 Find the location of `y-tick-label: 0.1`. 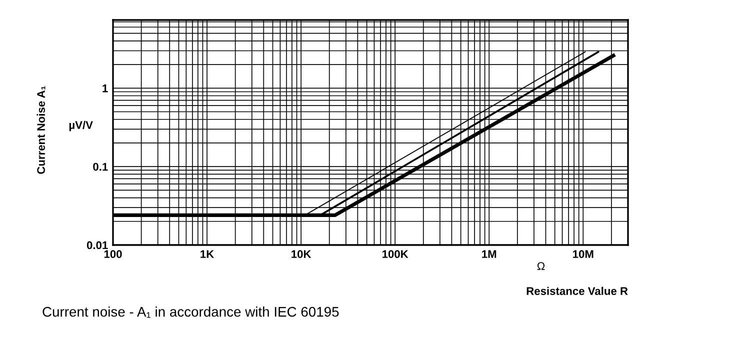

y-tick-label: 0.1 is located at coordinates (100, 166).